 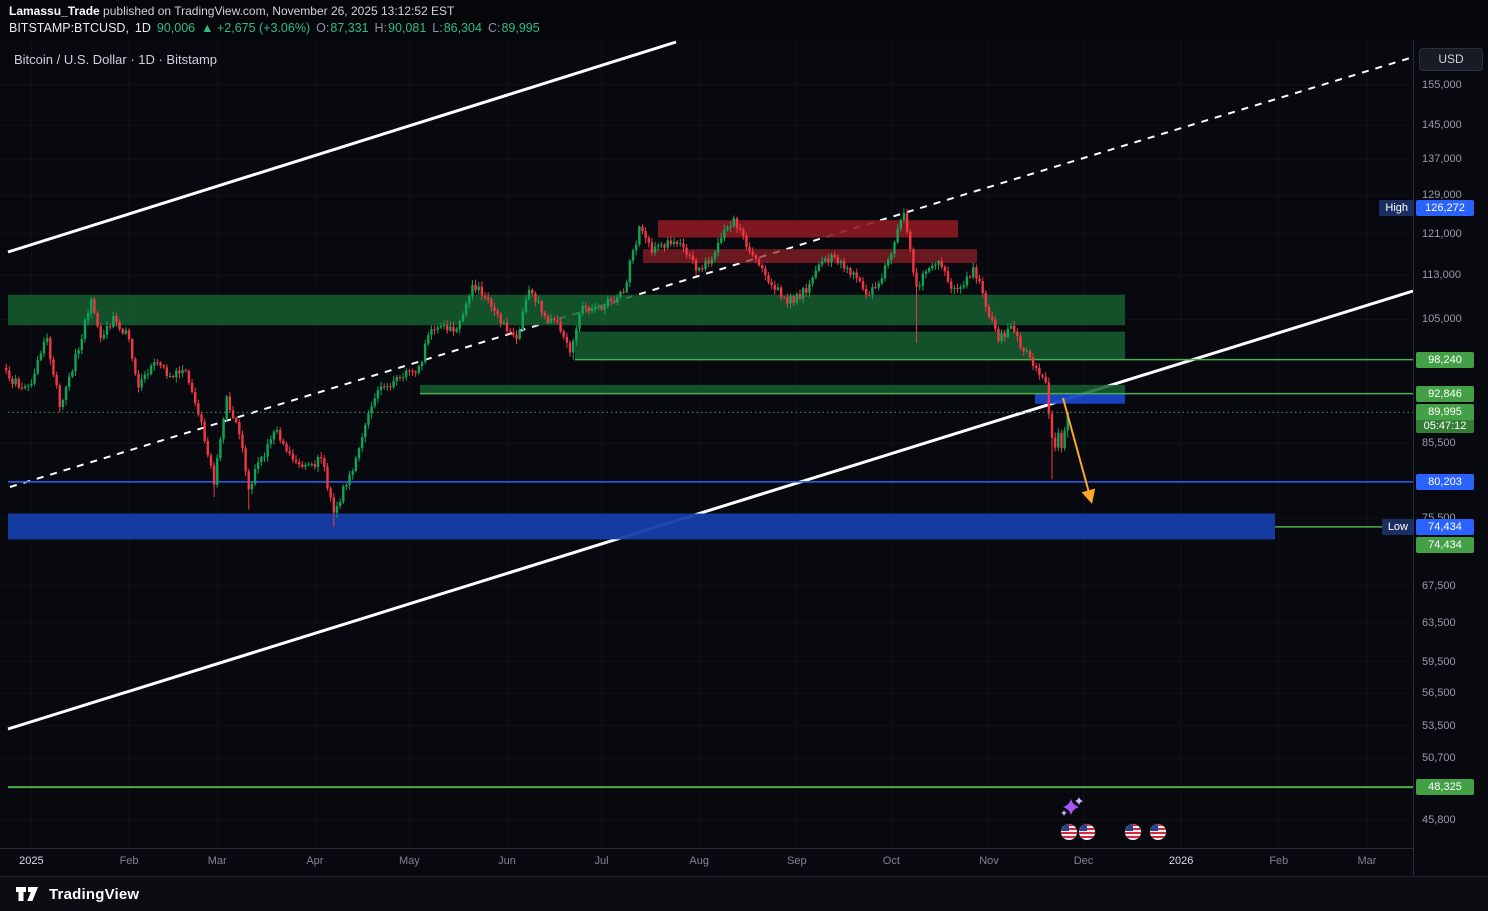 What do you see at coordinates (457, 28) in the screenshot?
I see `ohlc-low: L: 86,304` at bounding box center [457, 28].